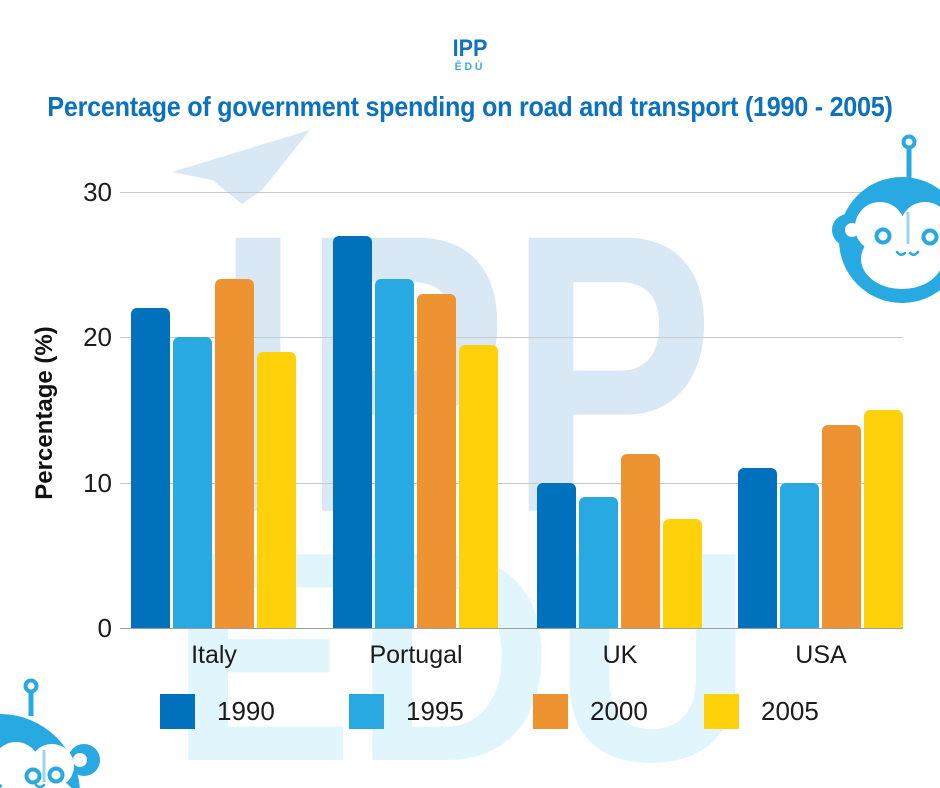  I want to click on y-tick-label: 0, so click(104, 628).